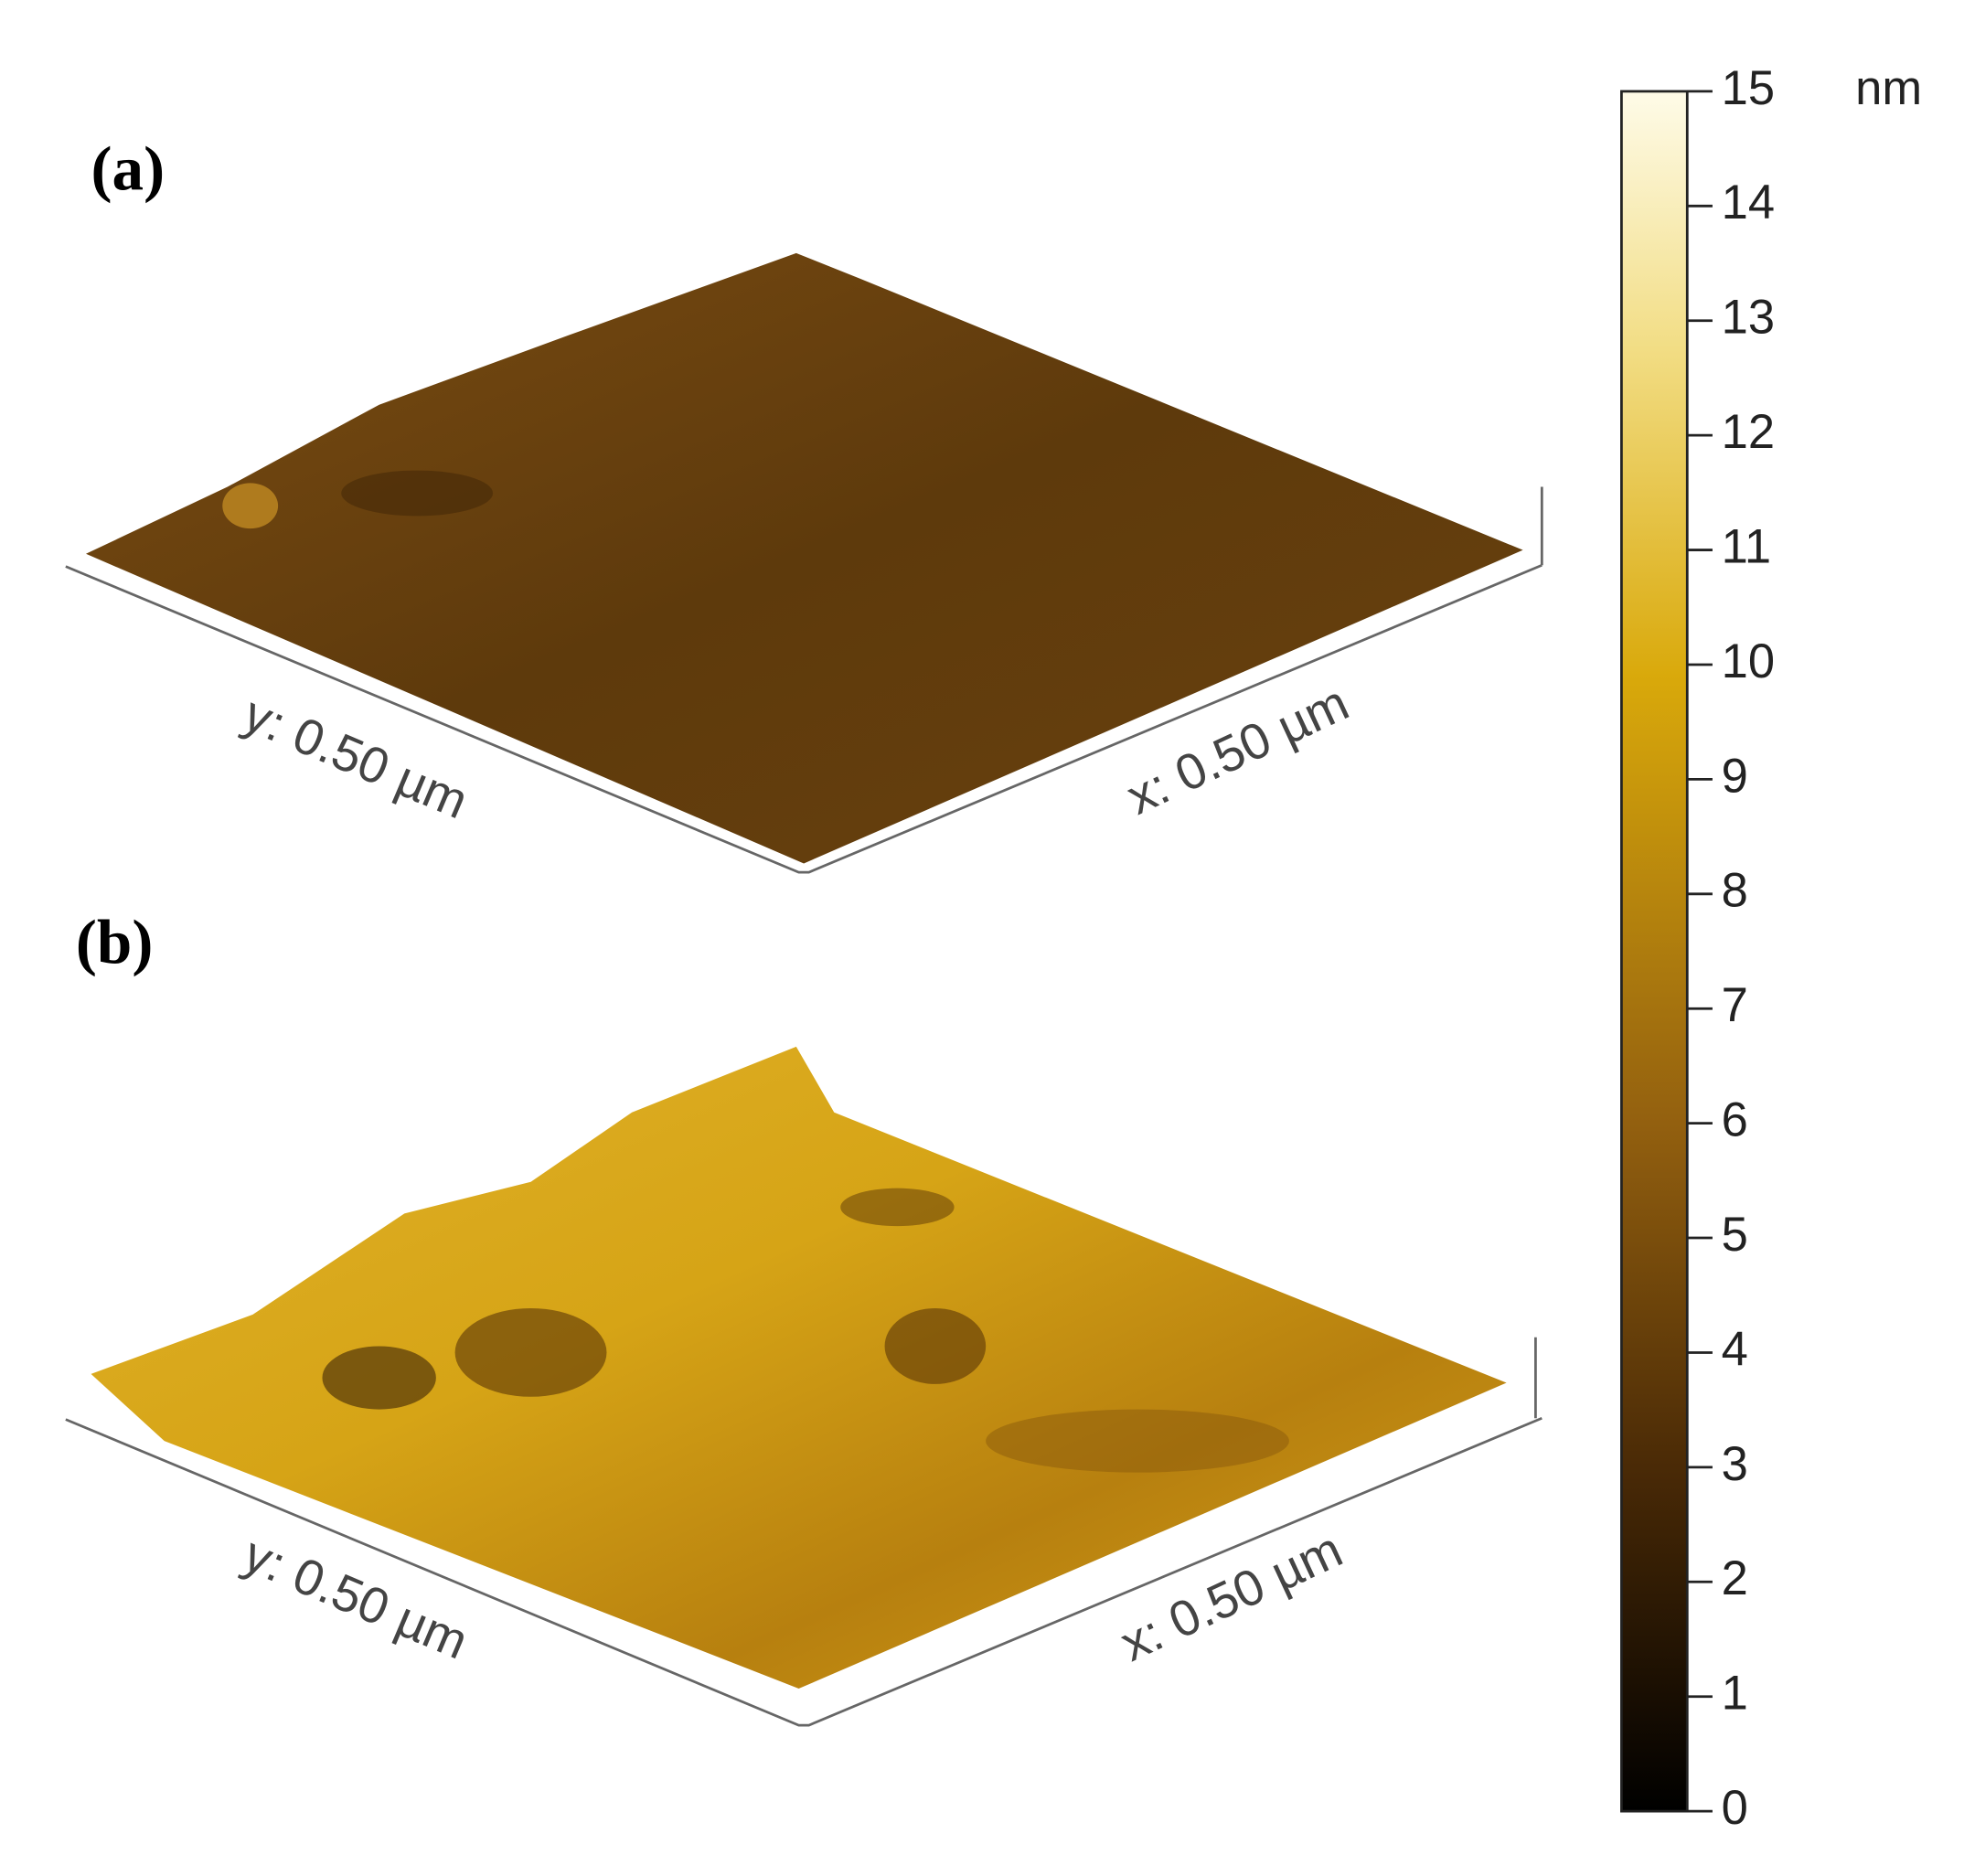  Describe the element at coordinates (1735, 1005) in the screenshot. I see `tick-label: 7` at that location.